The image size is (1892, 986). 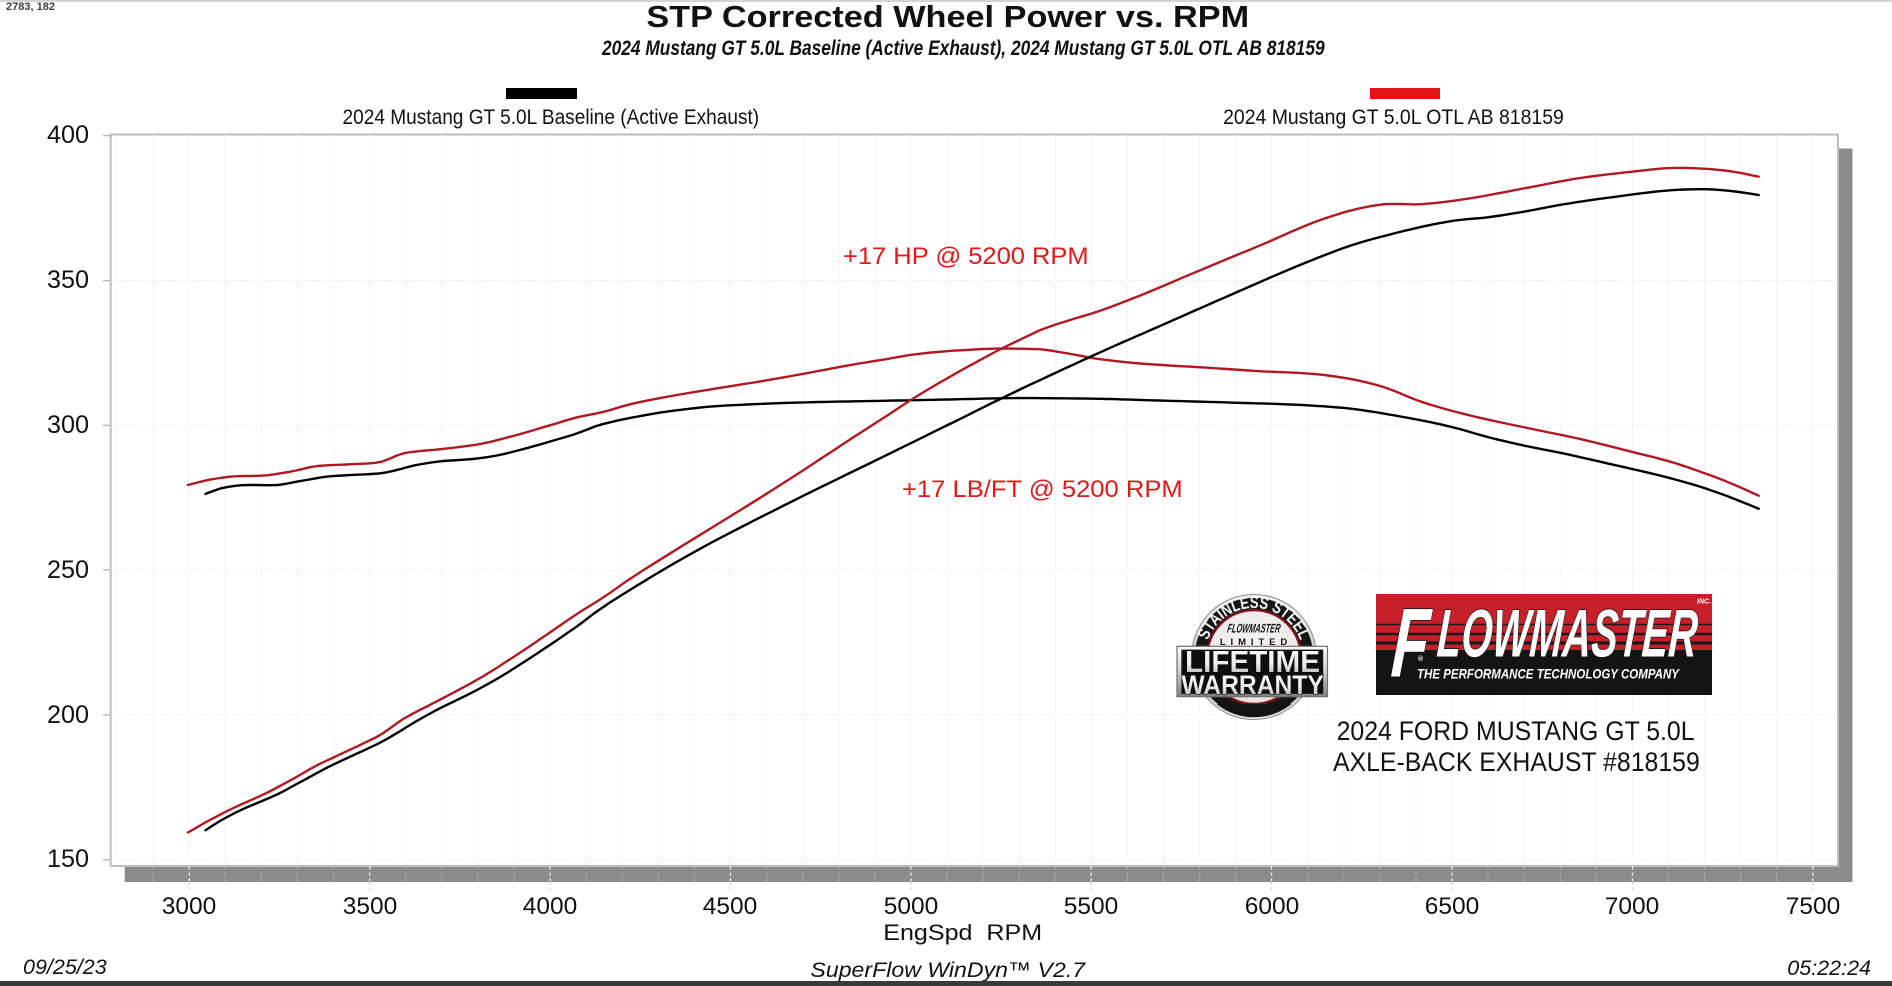 I want to click on svg-text: LIFETIME, so click(x=1252, y=662).